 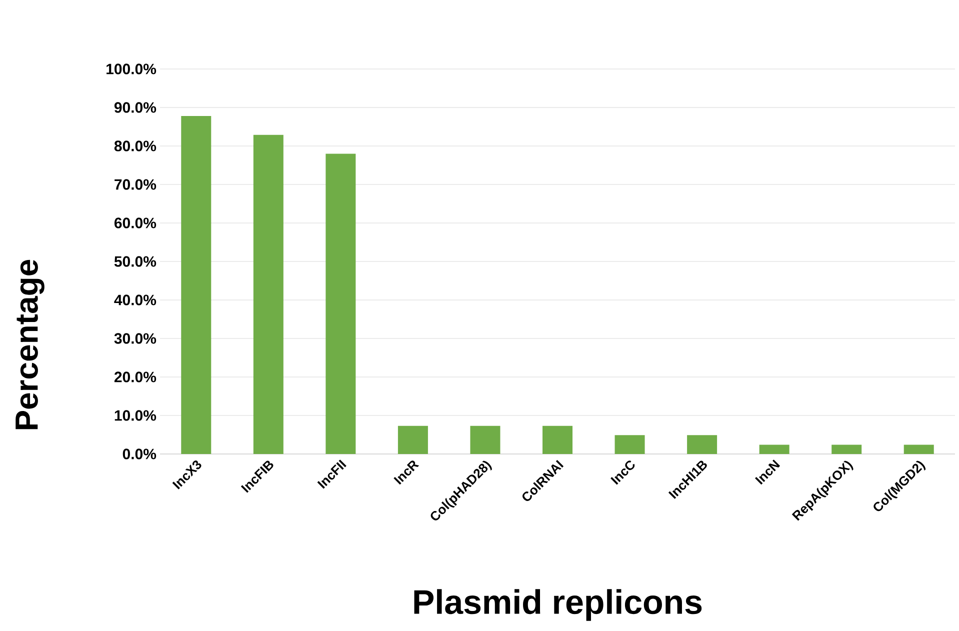 I want to click on y-tick-label: 30.0%, so click(x=135, y=338).